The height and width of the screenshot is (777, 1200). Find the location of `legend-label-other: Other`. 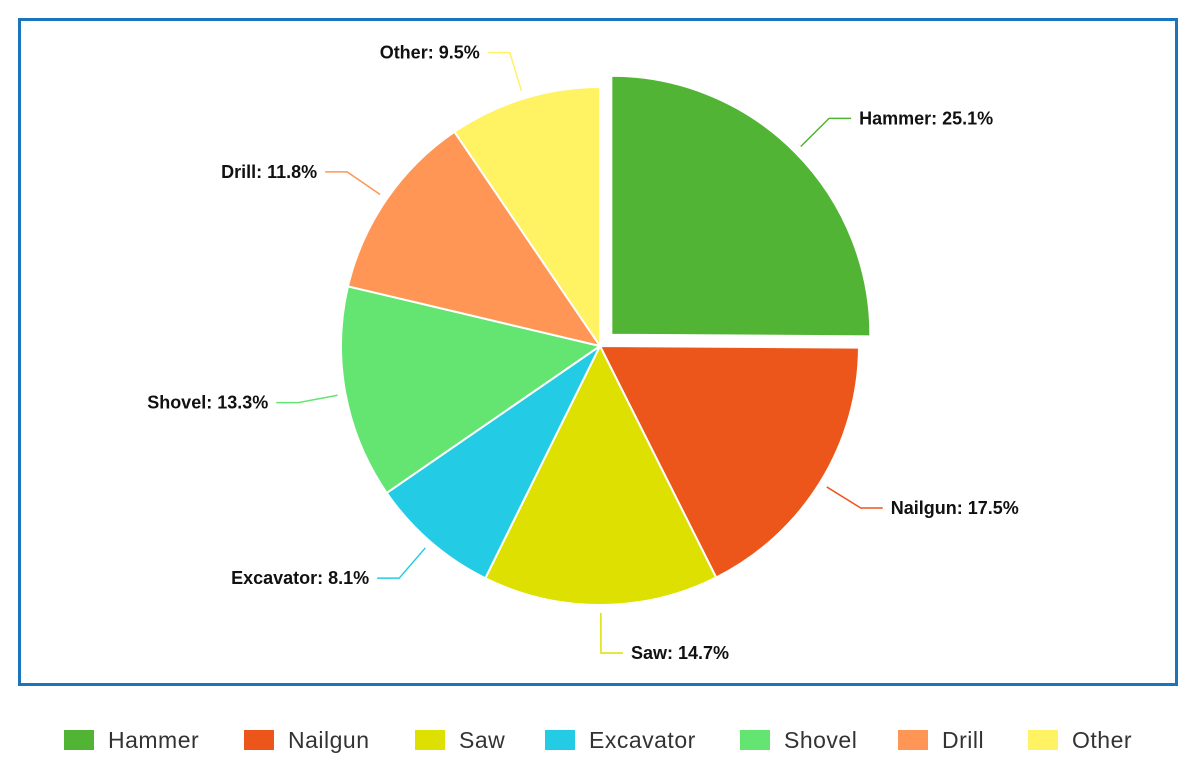

legend-label-other: Other is located at coordinates (1102, 739).